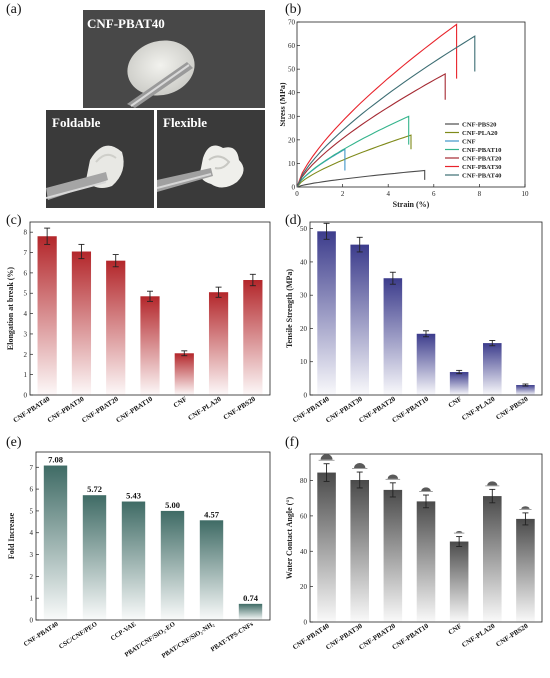 The image size is (550, 678). What do you see at coordinates (354, 161) in the screenshot?
I see `series-line-cnf-pla20` at bounding box center [354, 161].